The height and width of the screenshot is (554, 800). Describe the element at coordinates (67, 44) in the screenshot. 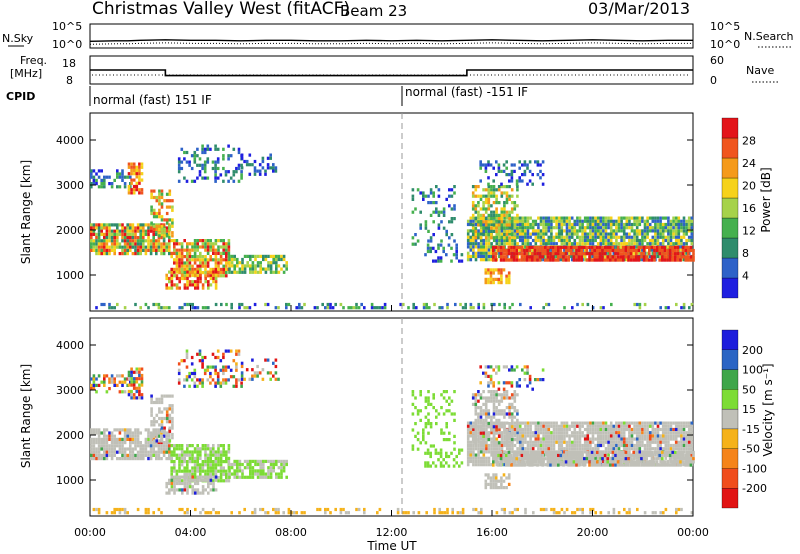

I see `noise-left-tick-bottom: 10^0` at that location.